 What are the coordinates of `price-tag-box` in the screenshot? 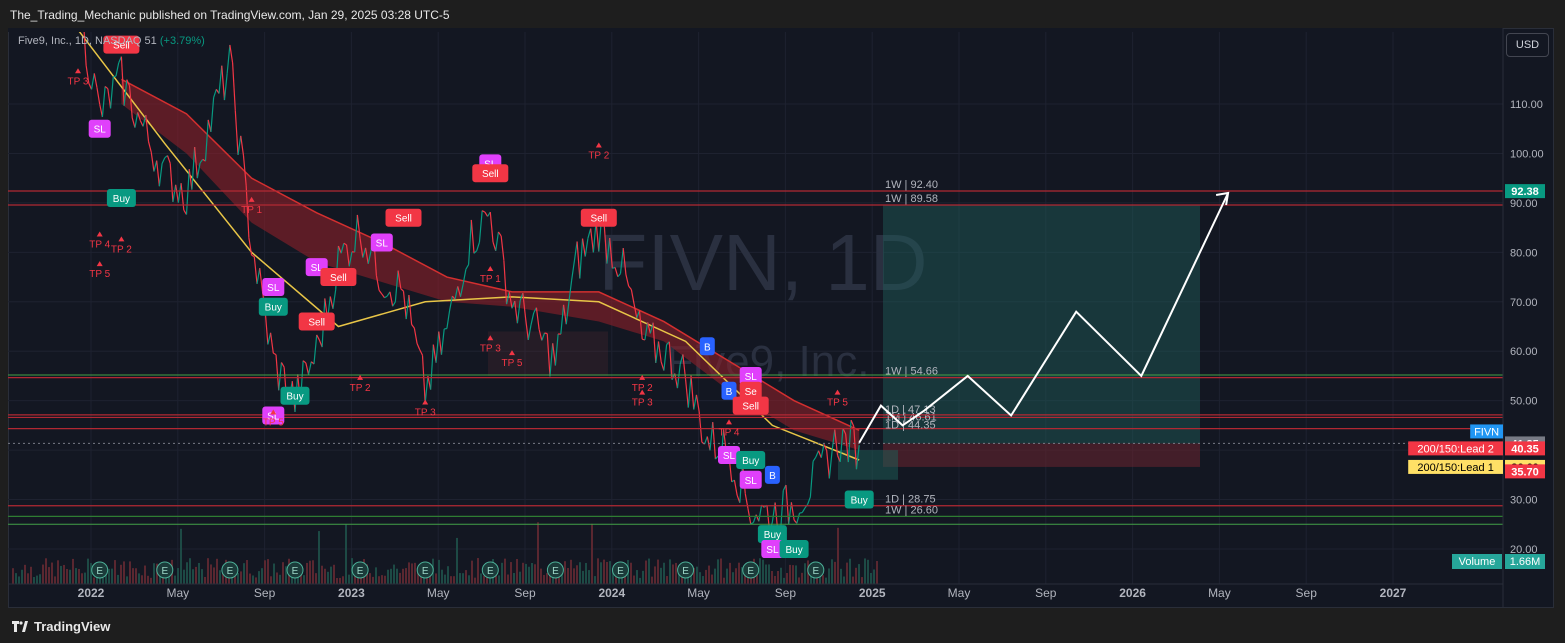 It's located at (1525, 471).